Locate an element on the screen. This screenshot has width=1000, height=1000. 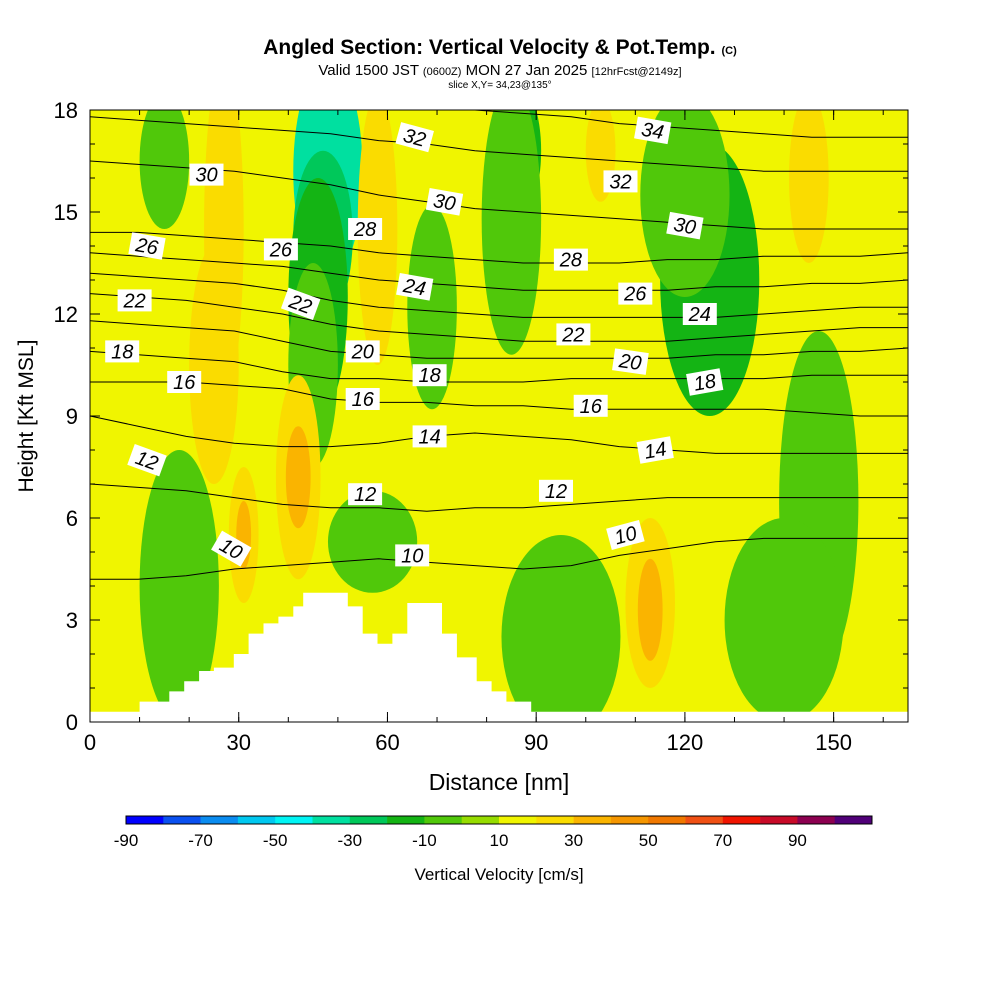
contour-label: 10 is located at coordinates (412, 555).